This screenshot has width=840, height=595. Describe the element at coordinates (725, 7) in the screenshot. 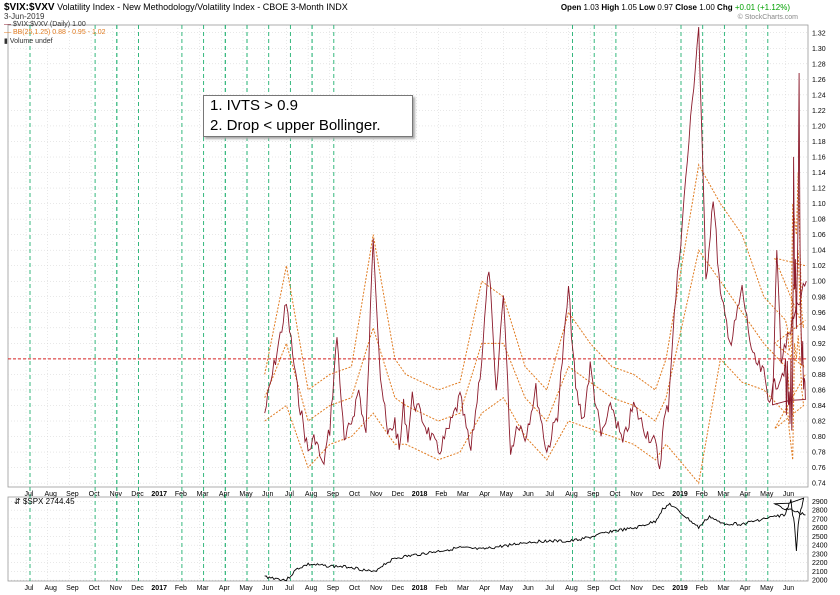

I see `chg-label: Chg` at that location.